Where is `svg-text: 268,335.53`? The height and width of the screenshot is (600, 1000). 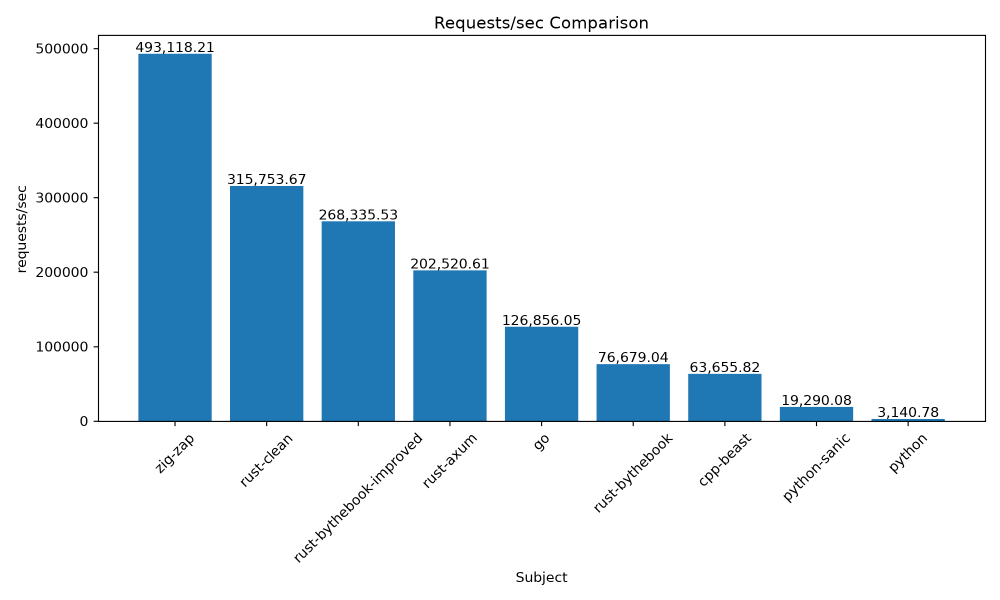 svg-text: 268,335.53 is located at coordinates (358, 215).